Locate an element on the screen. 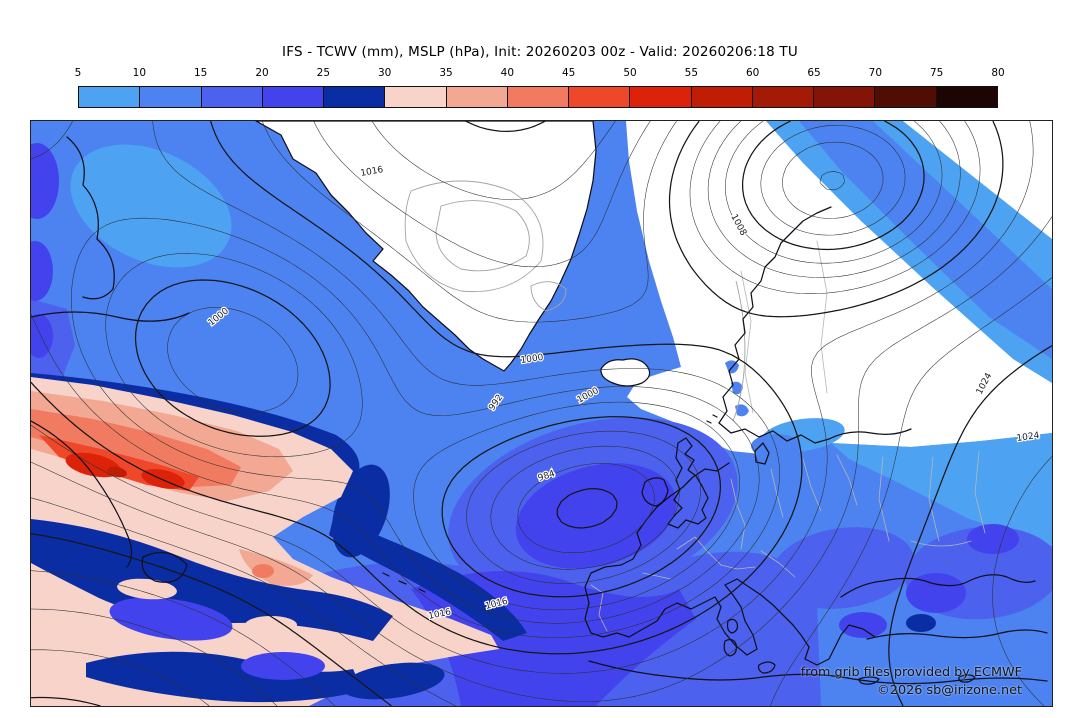  hudson-strait-coastline is located at coordinates (110, 316).